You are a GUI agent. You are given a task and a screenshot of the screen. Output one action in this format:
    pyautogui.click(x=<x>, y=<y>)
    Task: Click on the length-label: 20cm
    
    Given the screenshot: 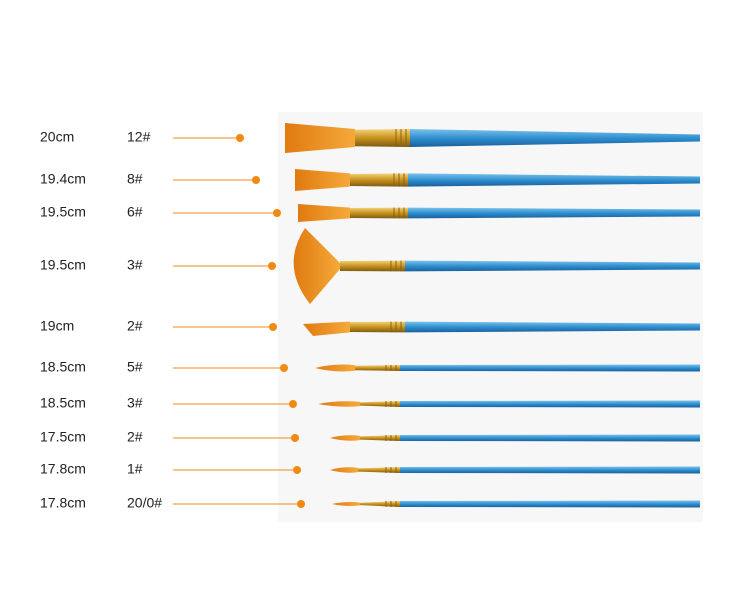 What is the action you would take?
    pyautogui.click(x=57, y=137)
    